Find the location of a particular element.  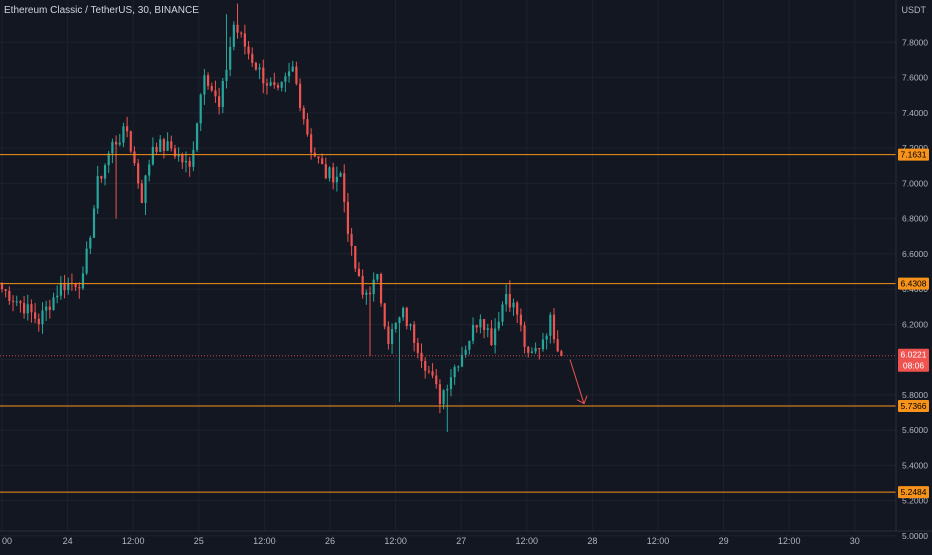

level-label-bg is located at coordinates (913, 154).